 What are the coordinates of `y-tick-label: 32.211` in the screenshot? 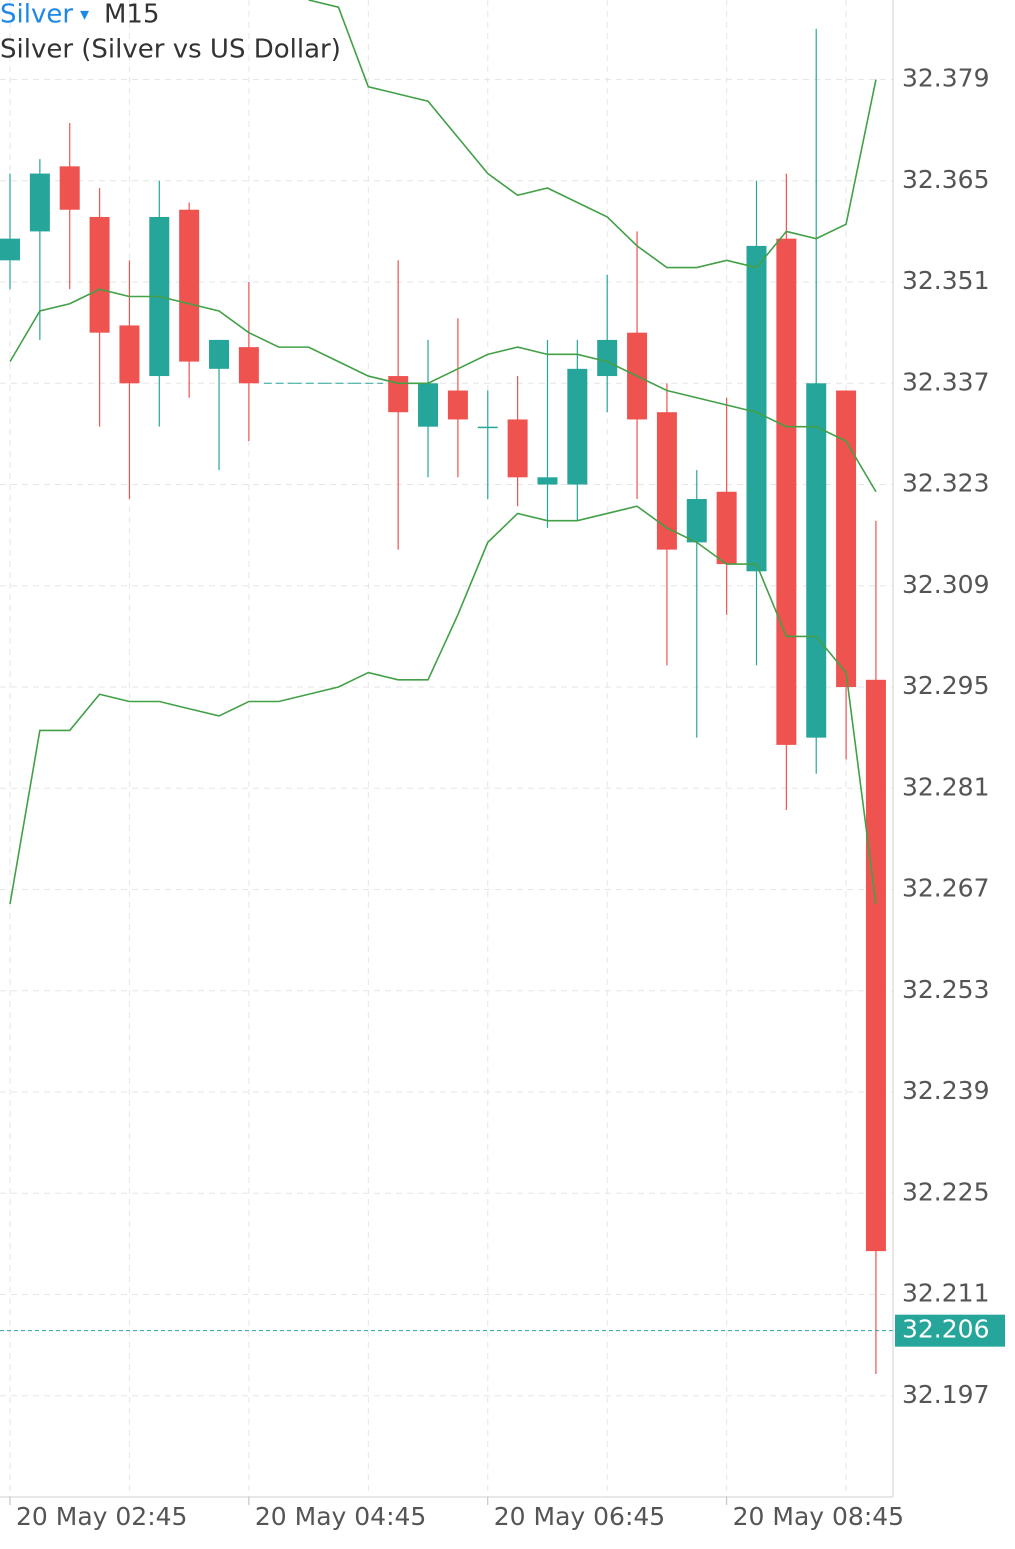 It's located at (945, 1293).